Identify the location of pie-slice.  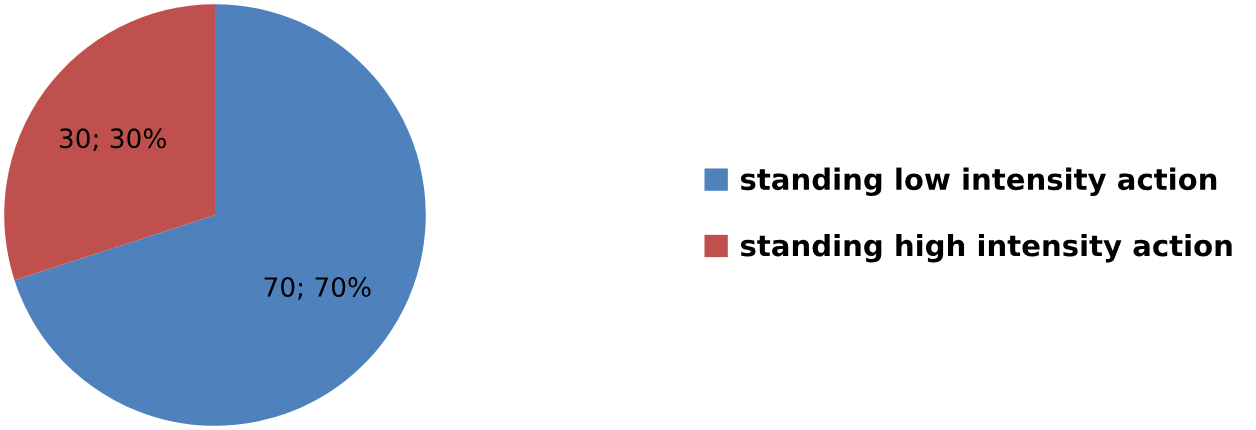
(109, 142).